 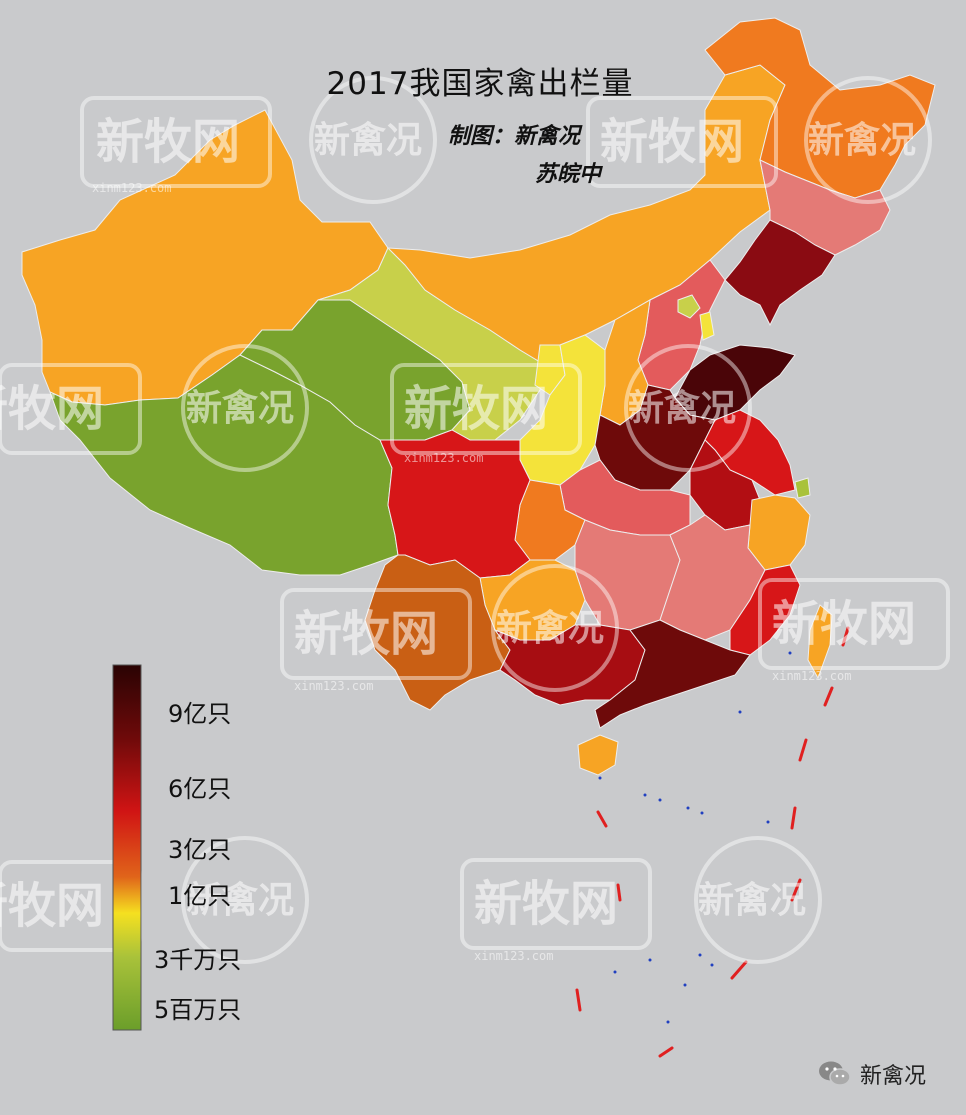 What do you see at coordinates (127, 847) in the screenshot?
I see `legend-color-bar` at bounding box center [127, 847].